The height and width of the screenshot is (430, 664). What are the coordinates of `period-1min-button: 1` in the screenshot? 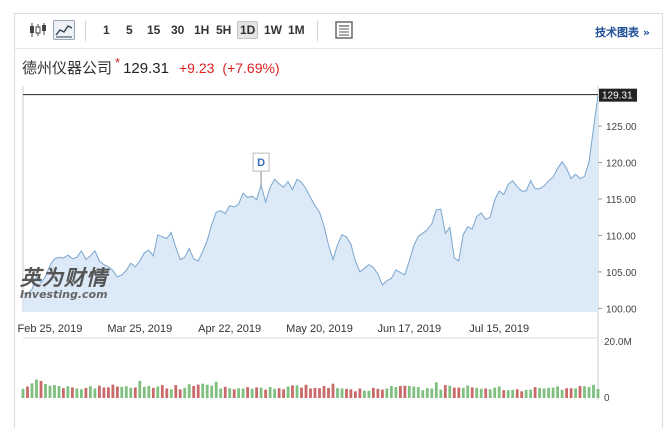 It's located at (106, 30).